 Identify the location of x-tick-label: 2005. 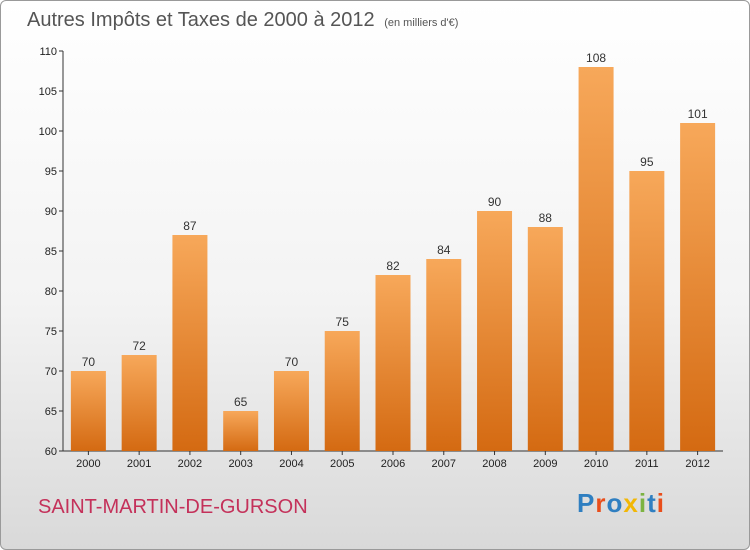
(342, 464).